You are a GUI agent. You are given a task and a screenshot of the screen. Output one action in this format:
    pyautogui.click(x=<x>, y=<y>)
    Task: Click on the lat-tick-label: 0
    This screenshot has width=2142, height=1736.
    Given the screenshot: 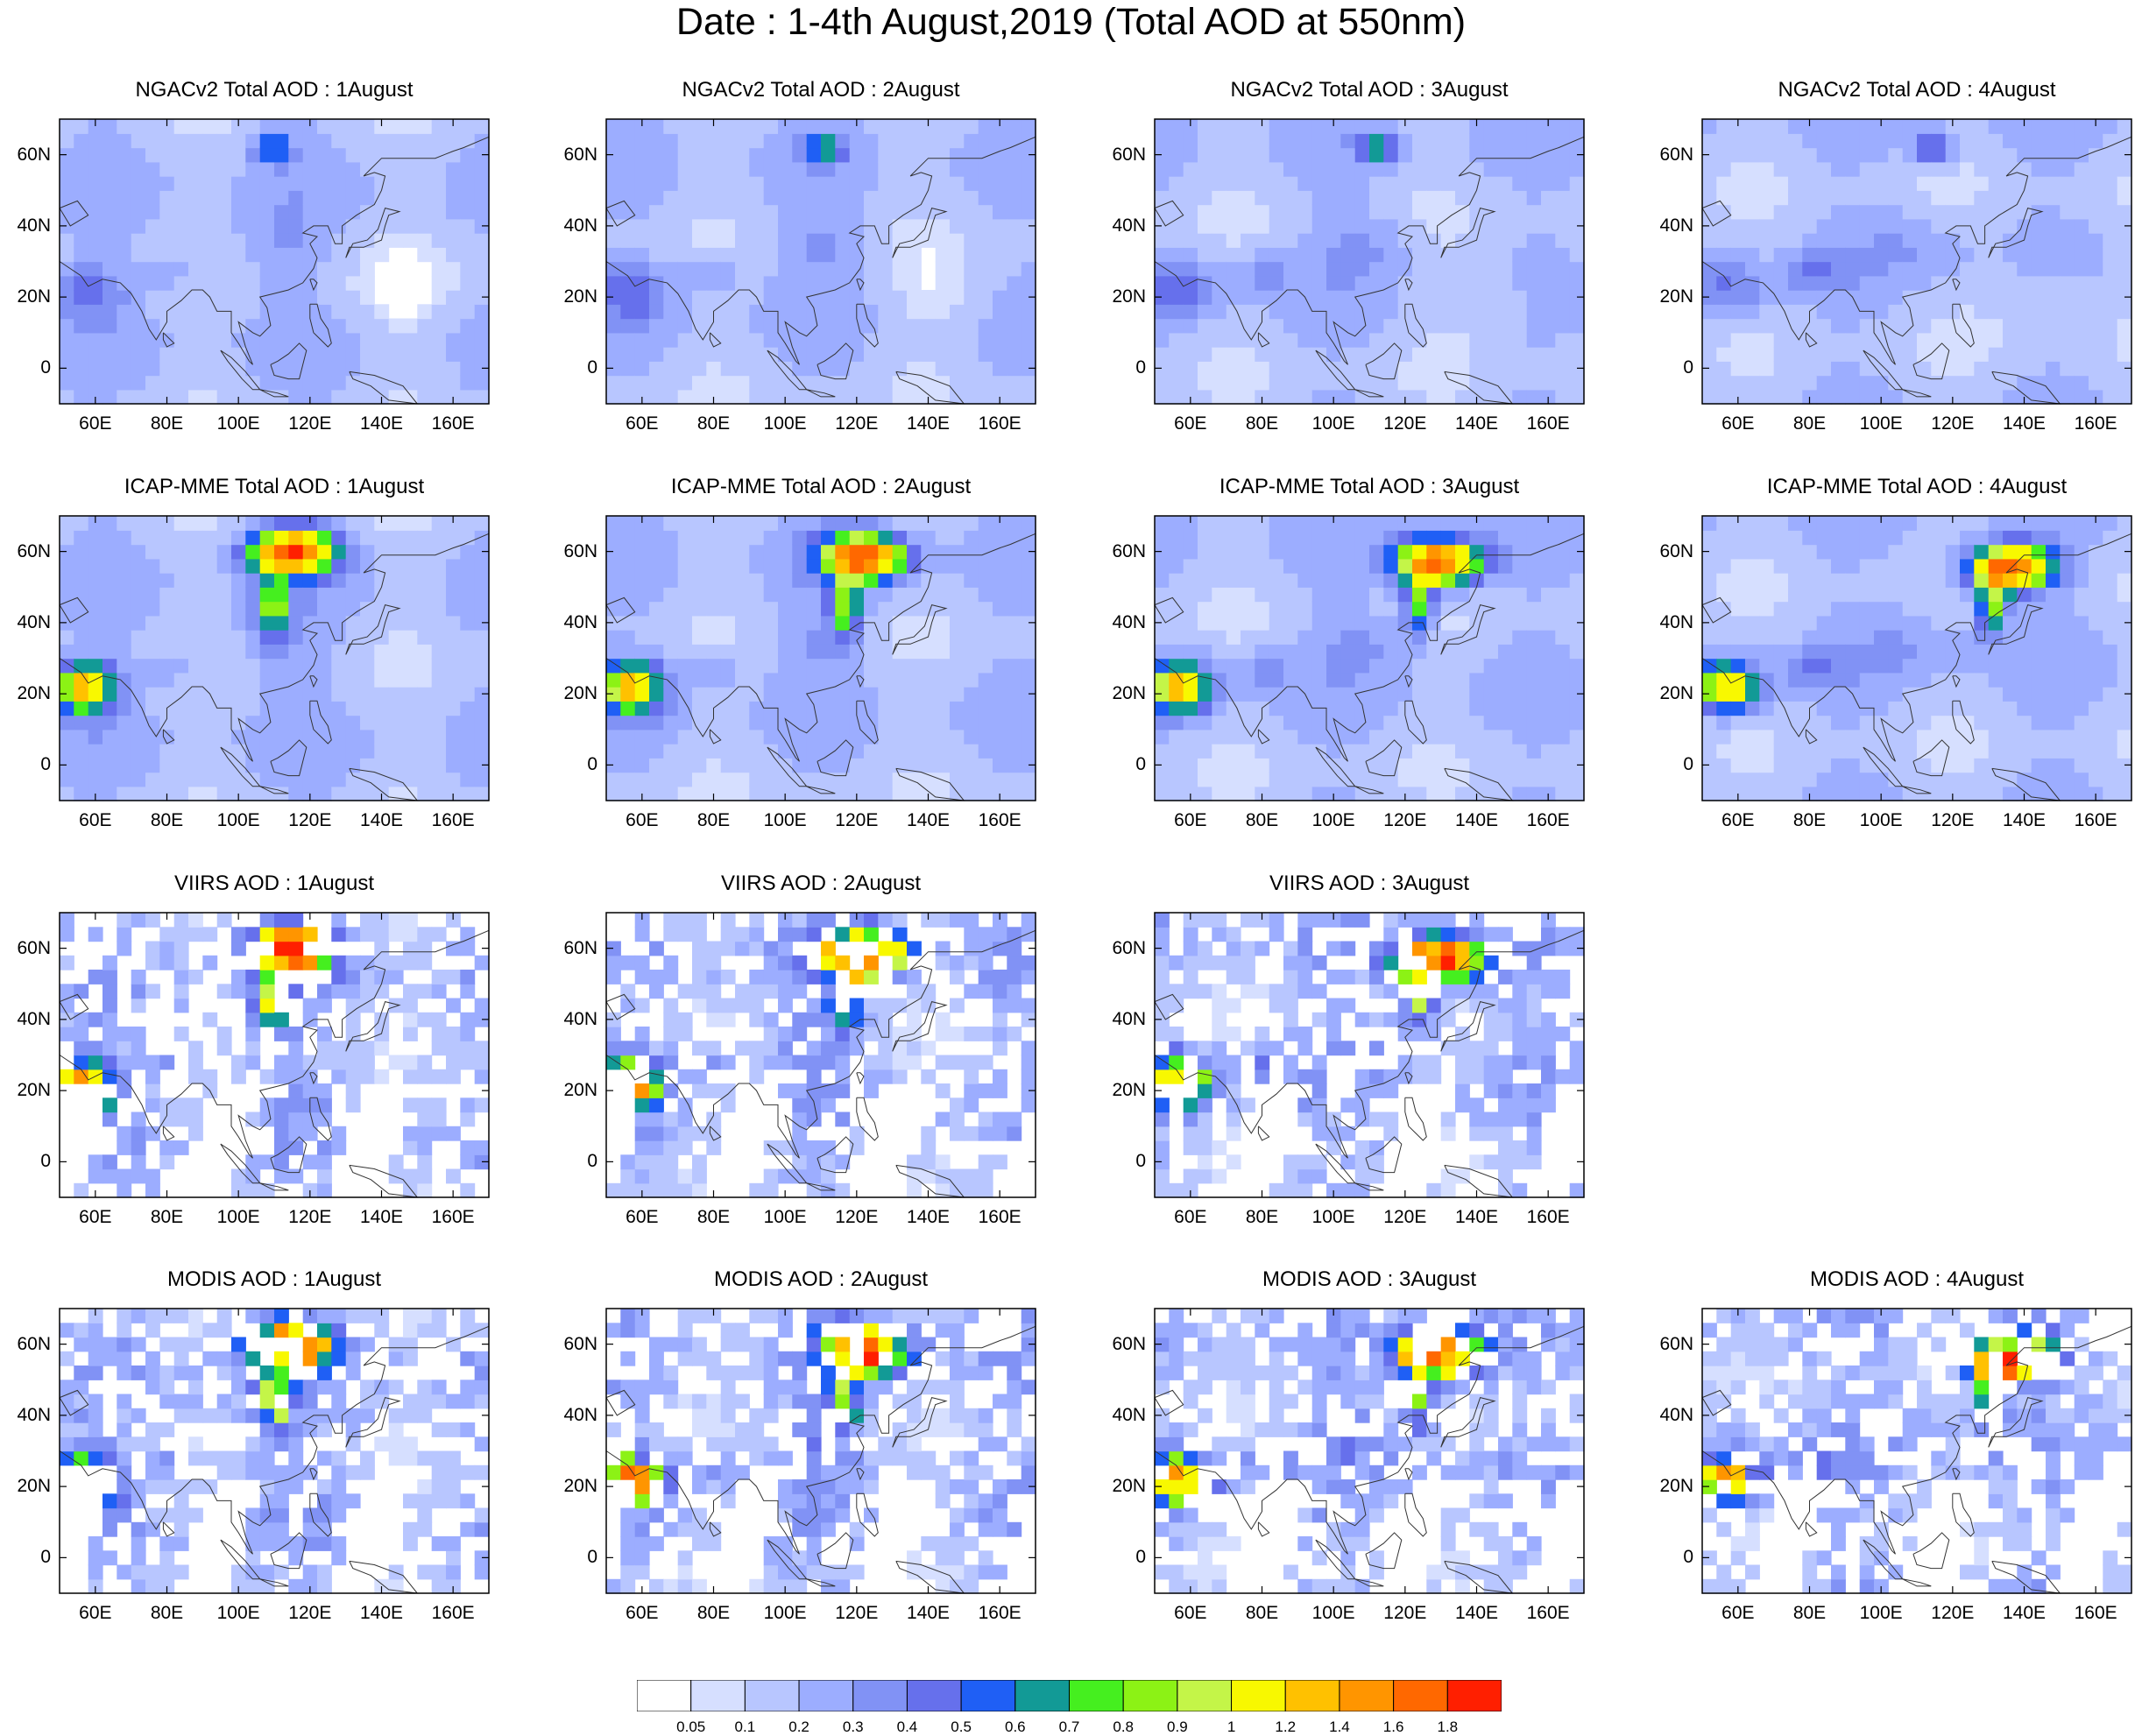 What is the action you would take?
    pyautogui.click(x=575, y=368)
    